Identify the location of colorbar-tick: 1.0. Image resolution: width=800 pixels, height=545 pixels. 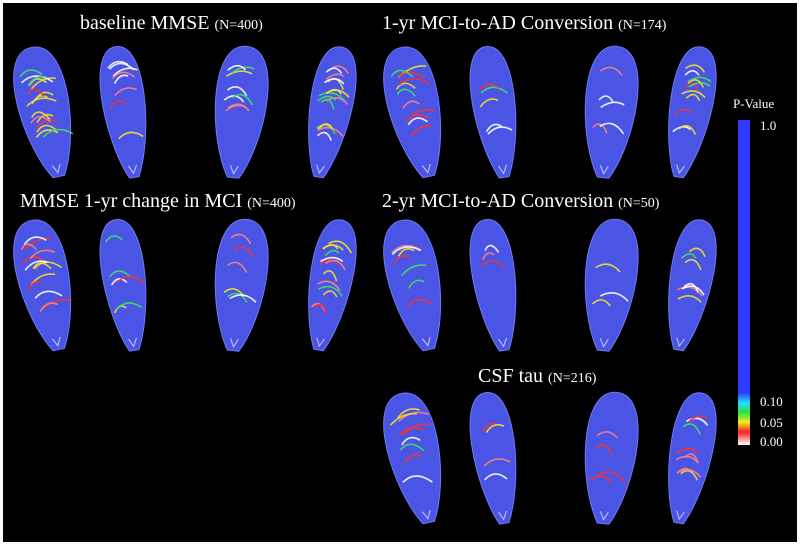
(768, 125).